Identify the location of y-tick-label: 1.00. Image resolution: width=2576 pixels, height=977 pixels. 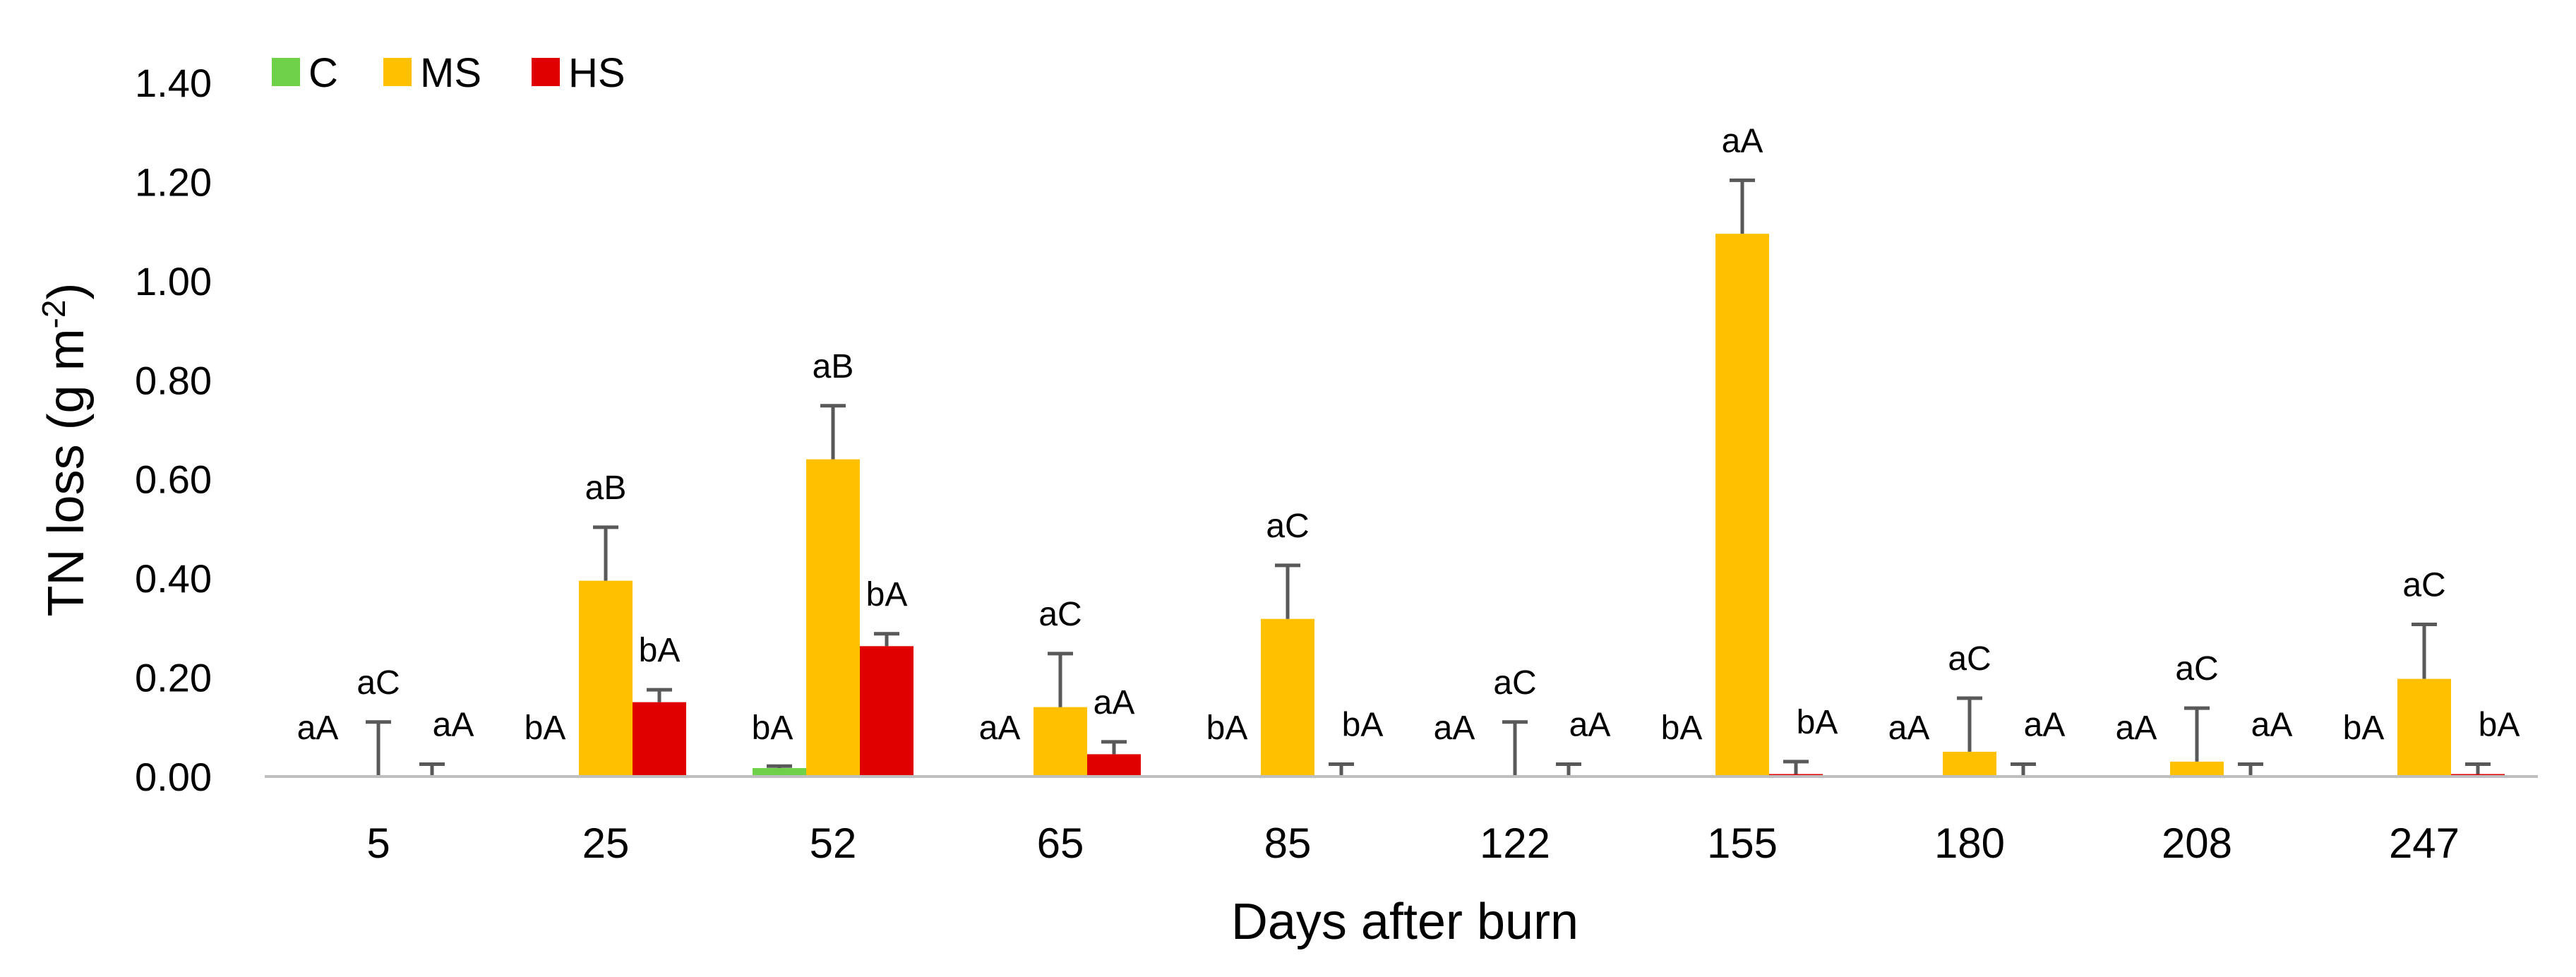
(173, 281).